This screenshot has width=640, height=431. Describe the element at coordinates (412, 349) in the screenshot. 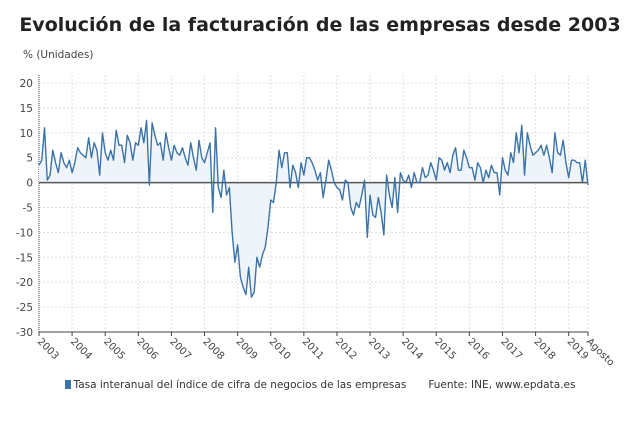

I see `x-tick-label: 2014` at that location.